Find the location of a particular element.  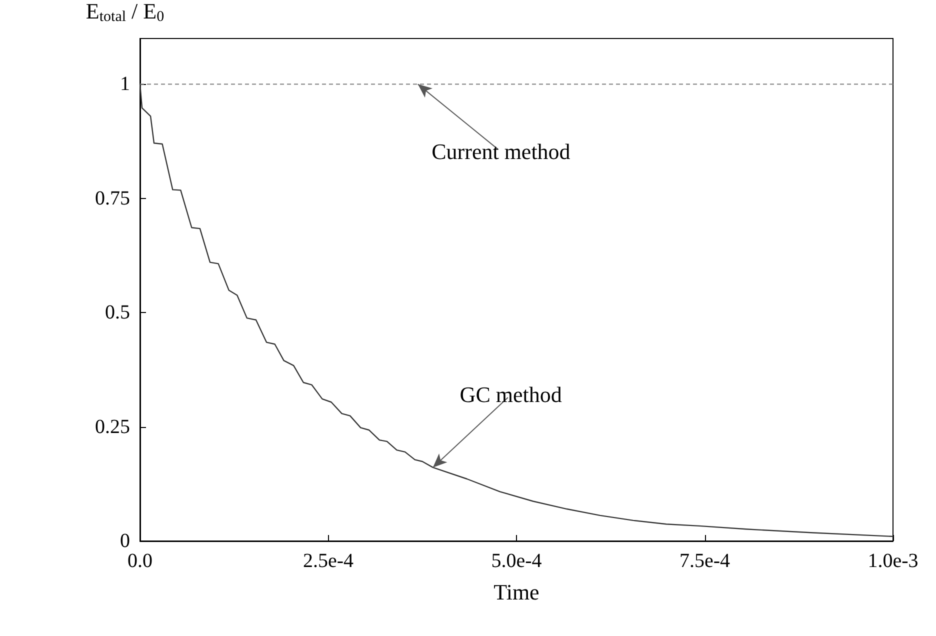

x-tick-label: 0.0 is located at coordinates (140, 561).